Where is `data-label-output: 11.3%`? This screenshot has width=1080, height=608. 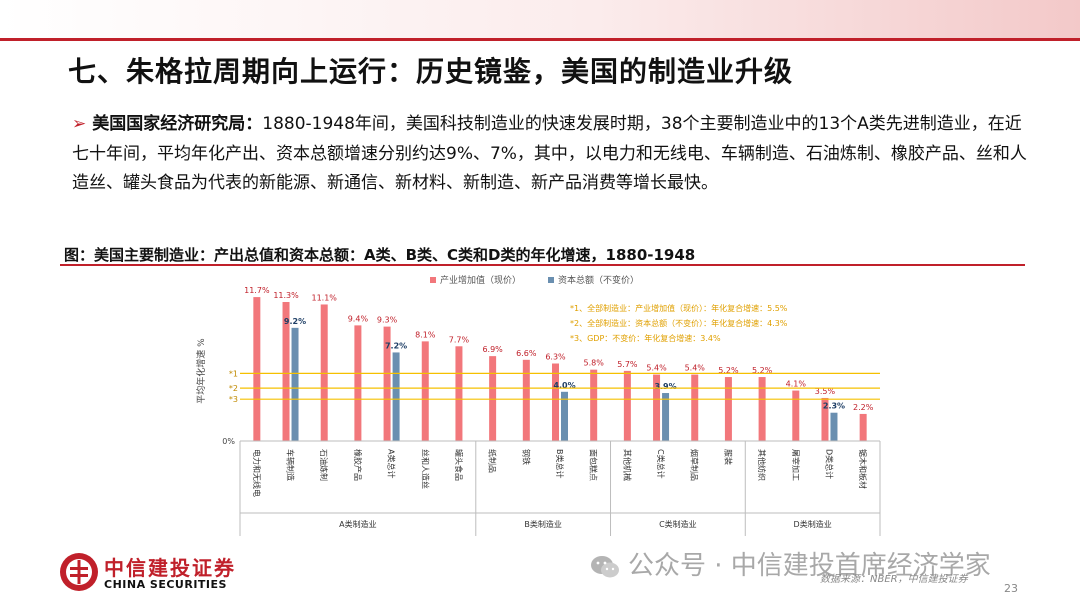
data-label-output: 11.3% is located at coordinates (286, 295).